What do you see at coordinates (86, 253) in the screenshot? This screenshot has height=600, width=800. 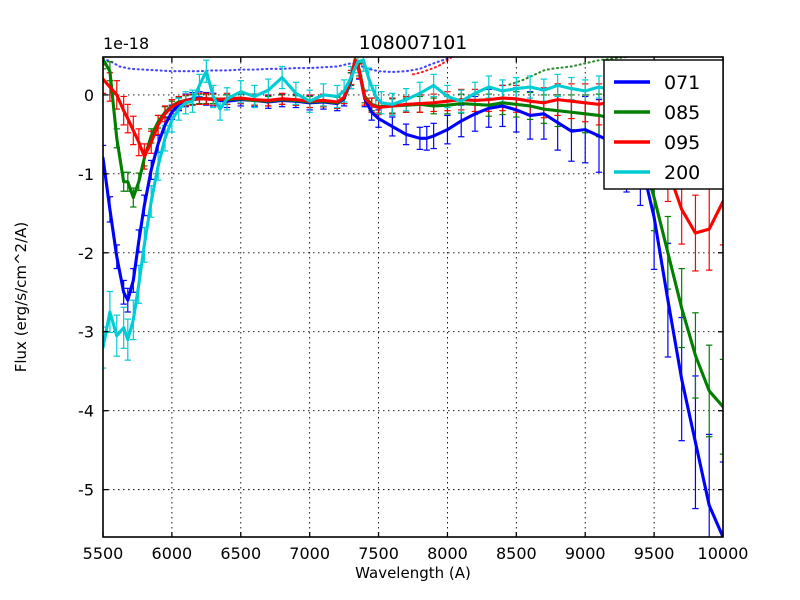 I see `y-tick-label: -2` at bounding box center [86, 253].